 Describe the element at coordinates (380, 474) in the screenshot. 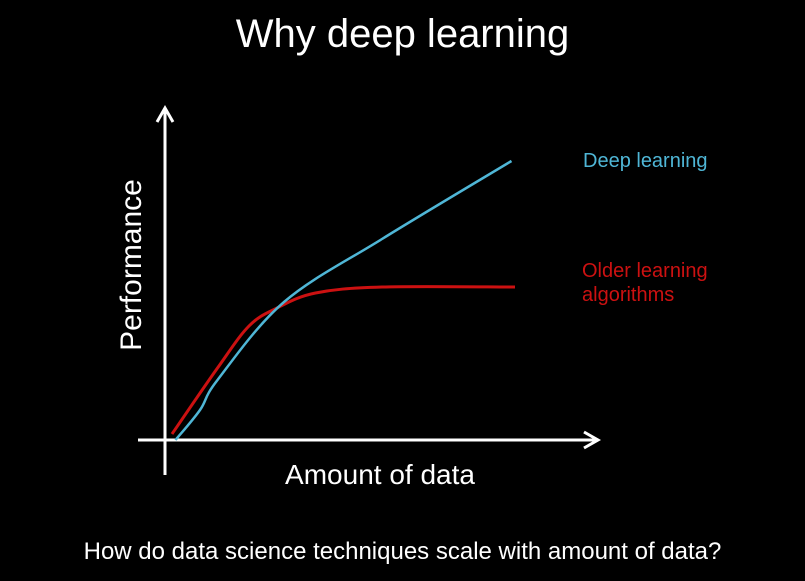

I see `x-axis-label: Amount of data` at that location.